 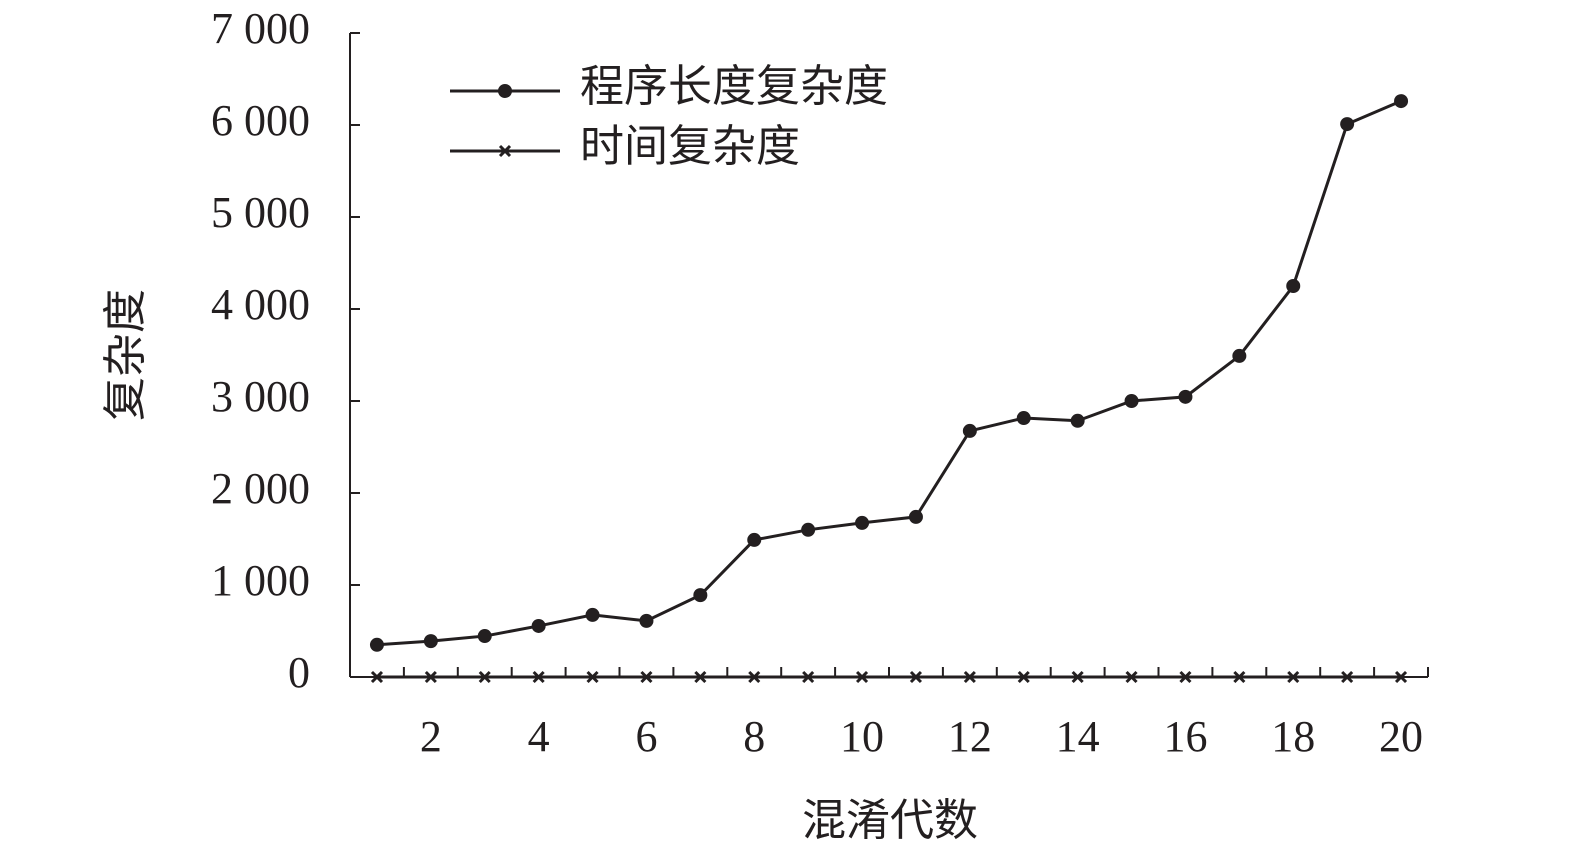 I want to click on y-tick-label: 5 000, so click(x=260, y=212).